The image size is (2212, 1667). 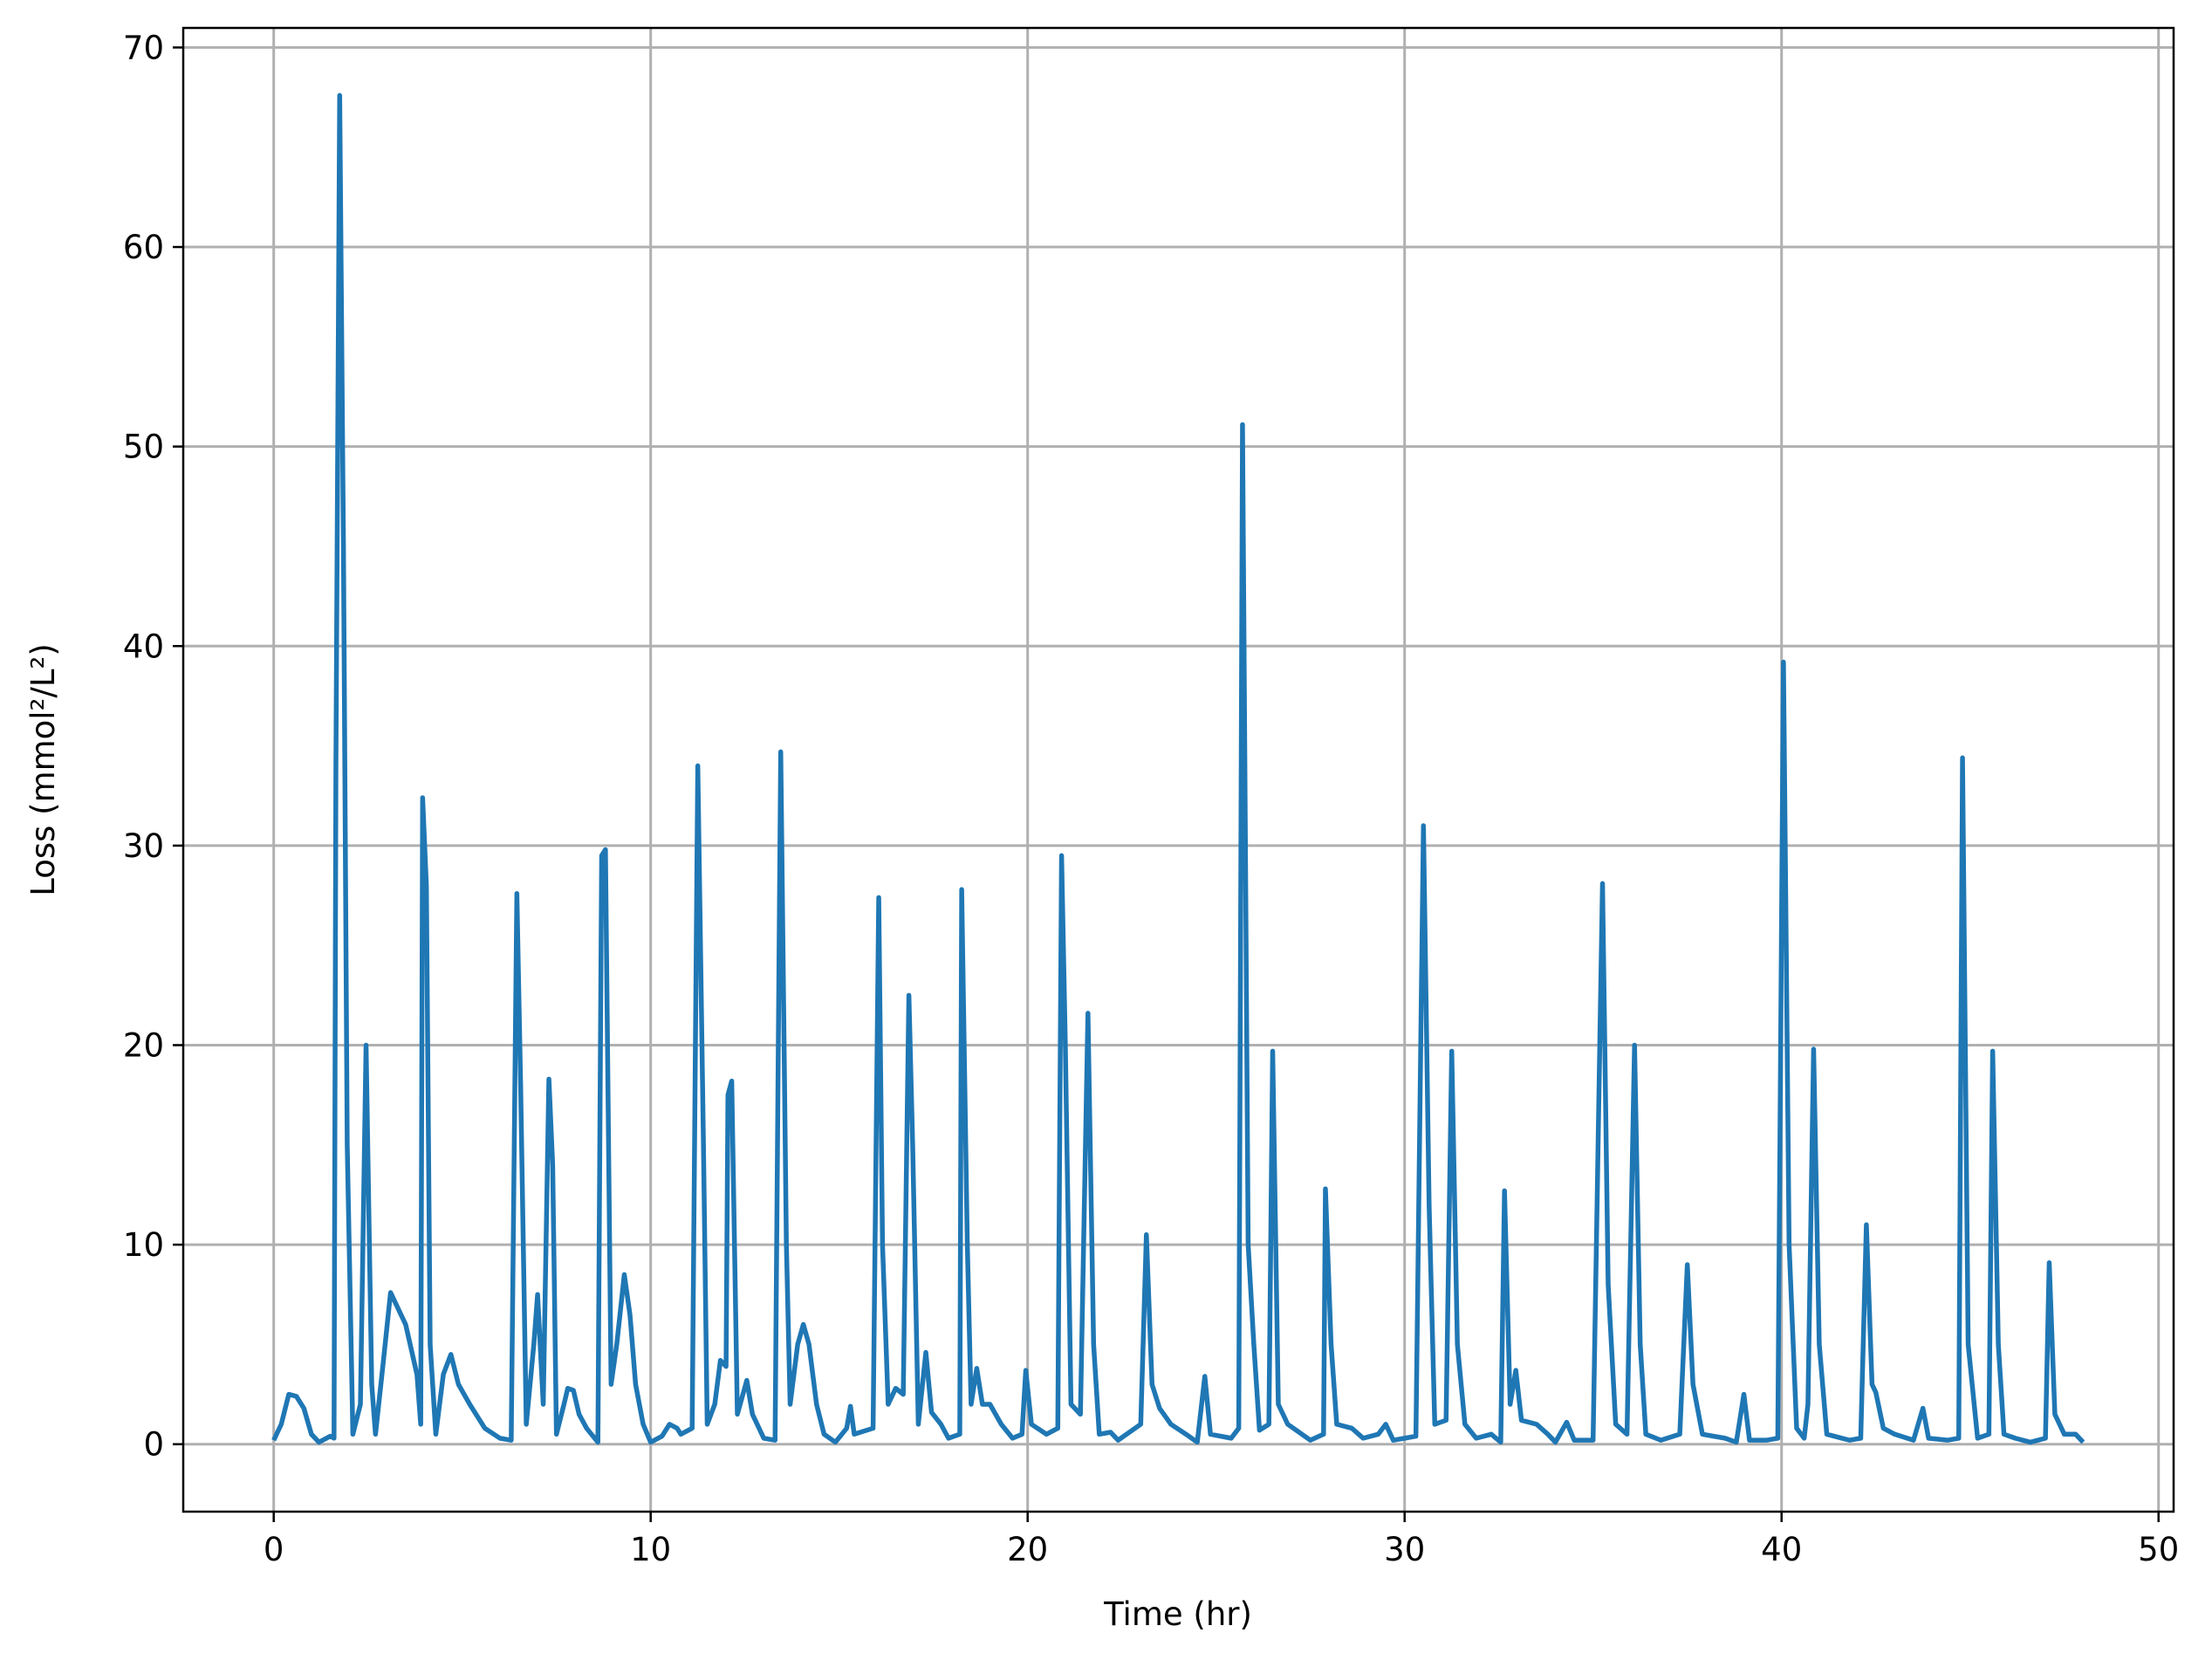 What do you see at coordinates (650, 1549) in the screenshot?
I see `x-tick-label: 10` at bounding box center [650, 1549].